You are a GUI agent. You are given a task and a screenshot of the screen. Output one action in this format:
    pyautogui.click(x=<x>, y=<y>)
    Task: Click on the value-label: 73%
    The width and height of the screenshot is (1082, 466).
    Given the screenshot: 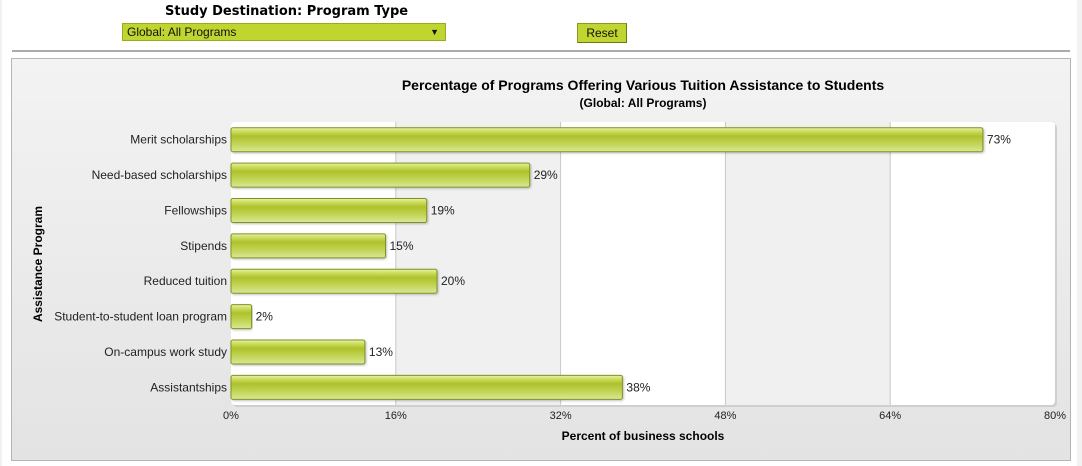 What is the action you would take?
    pyautogui.click(x=999, y=140)
    